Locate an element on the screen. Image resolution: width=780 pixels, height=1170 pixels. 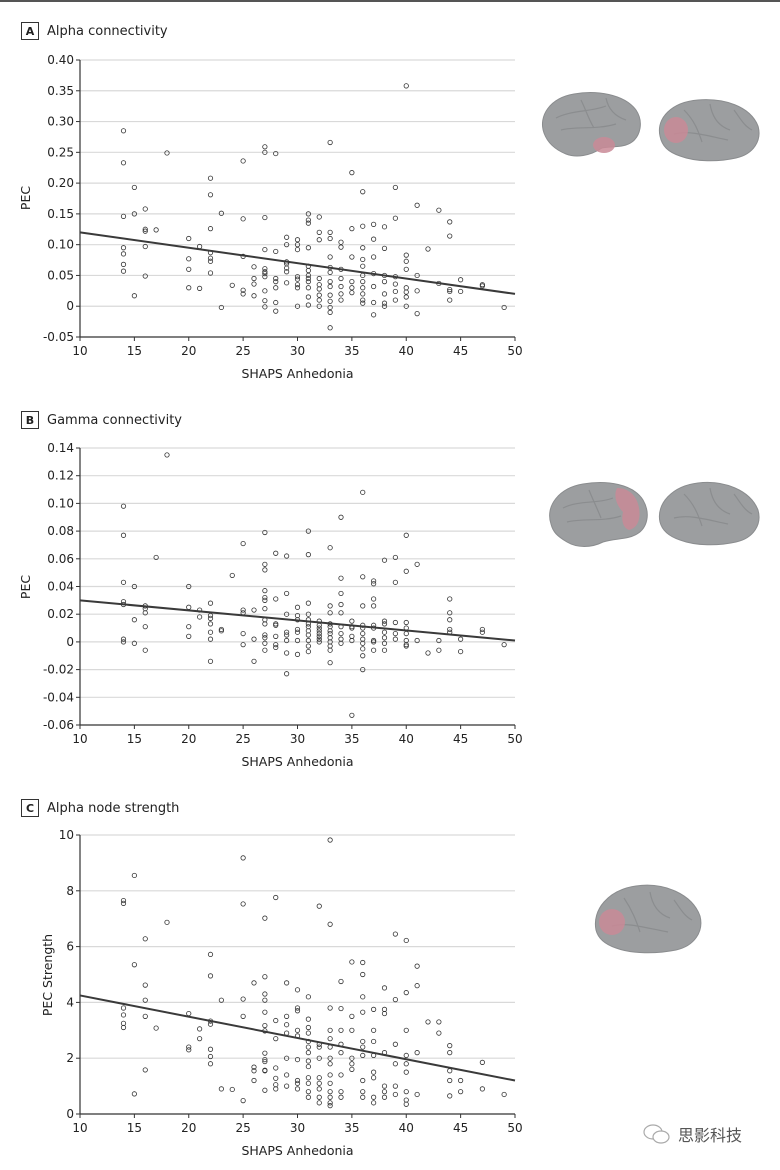
brain-right-hemisphere-c is located at coordinates (648, 919).